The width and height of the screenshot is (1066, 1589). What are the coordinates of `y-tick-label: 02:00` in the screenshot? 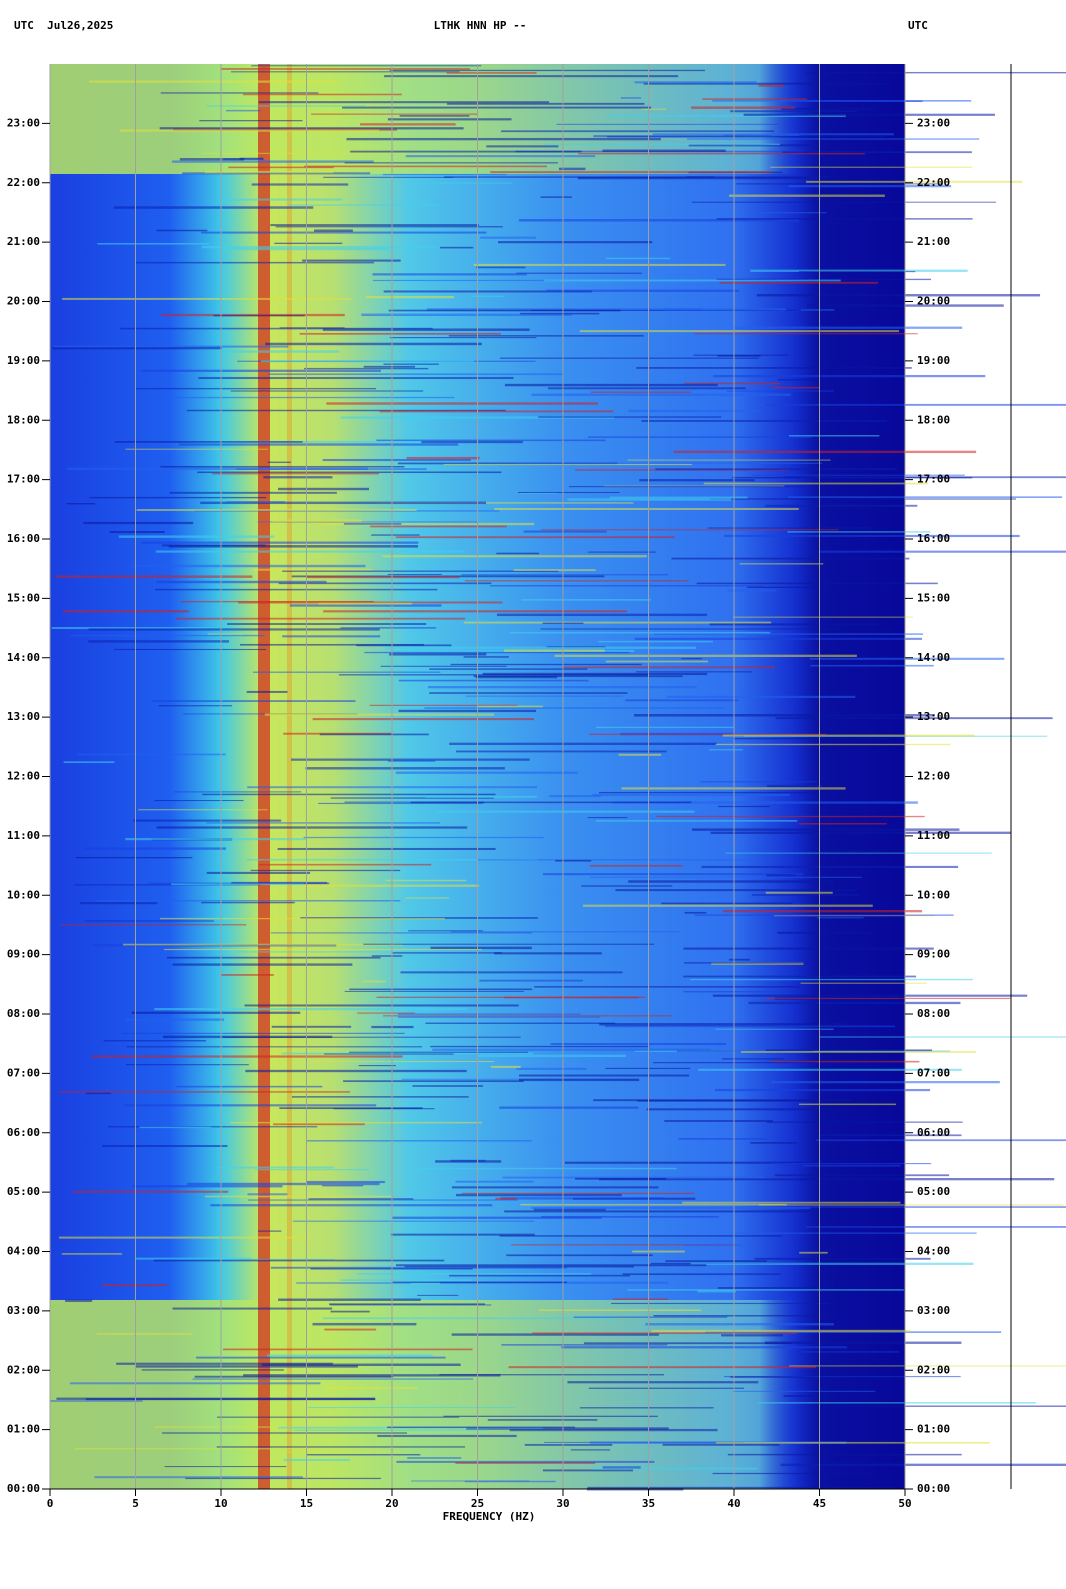 It's located at (933, 1369).